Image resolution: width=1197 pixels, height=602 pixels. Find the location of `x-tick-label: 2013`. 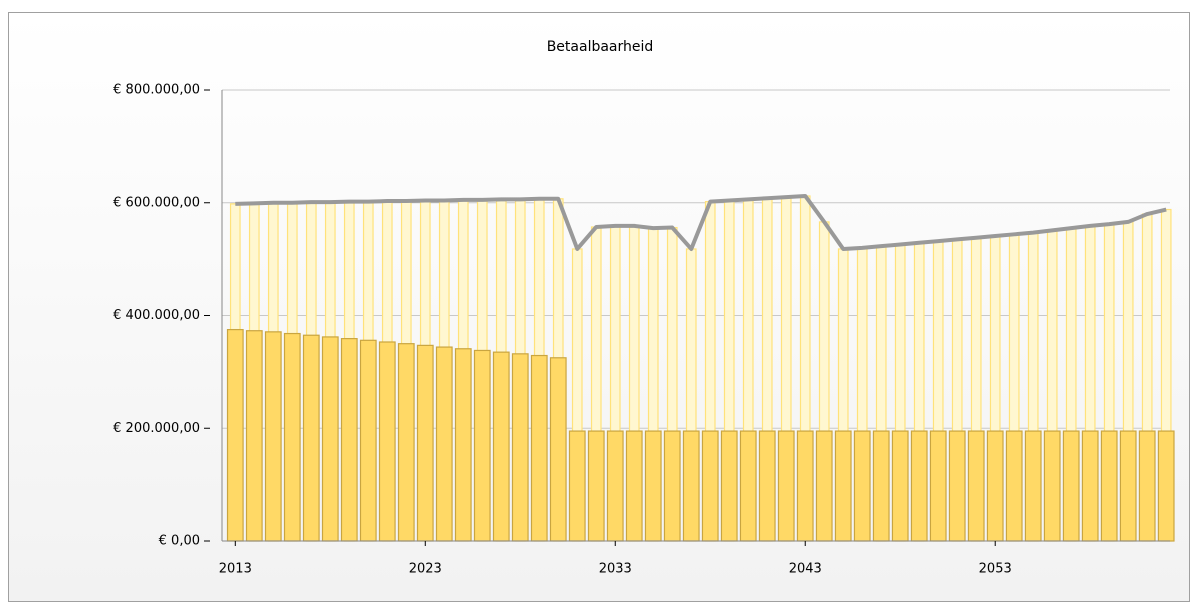

x-tick-label: 2013 is located at coordinates (235, 569).